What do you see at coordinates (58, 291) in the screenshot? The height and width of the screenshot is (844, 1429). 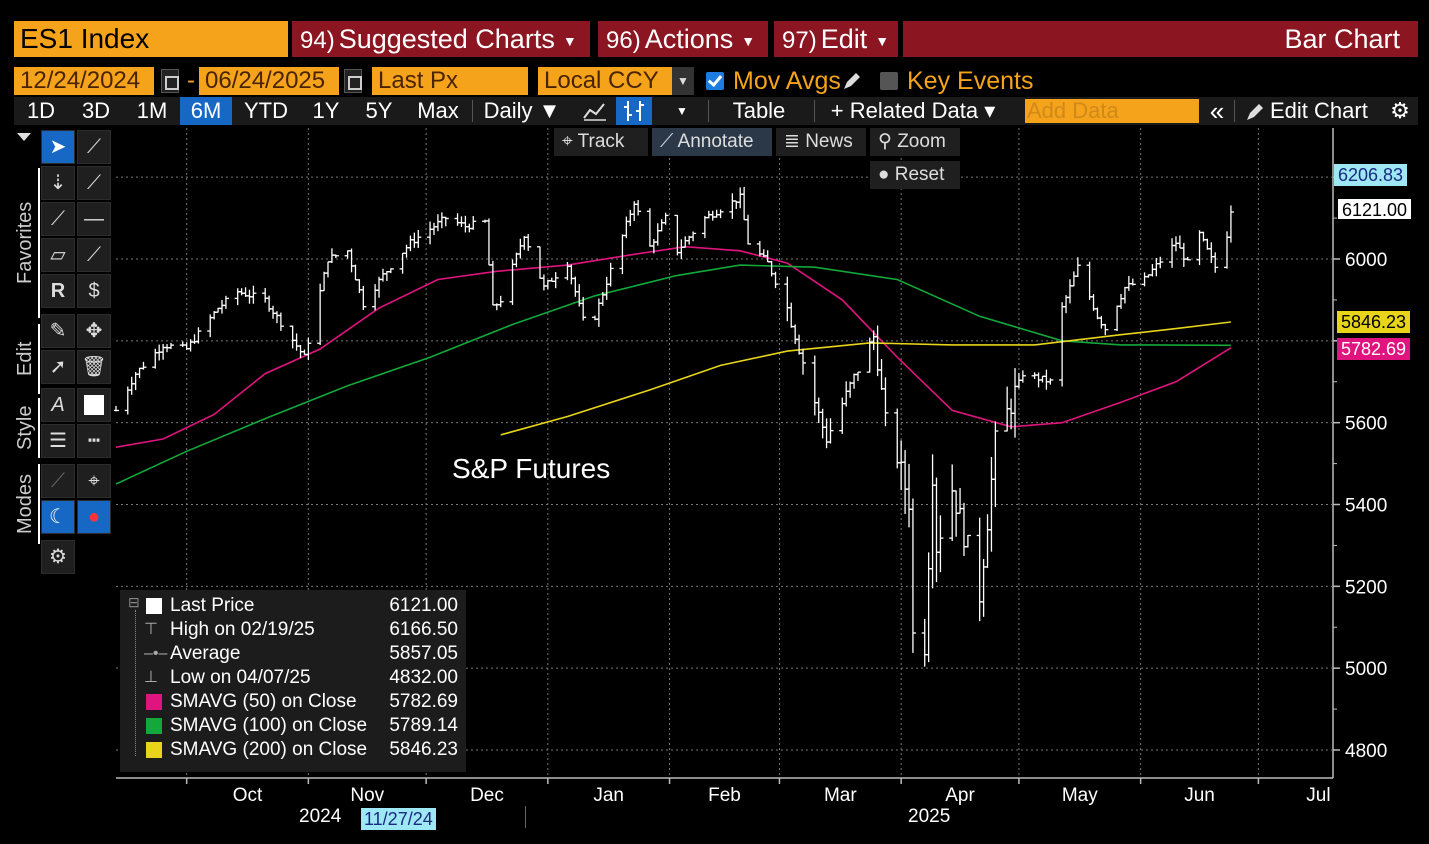 I see `retracement-icon: R` at bounding box center [58, 291].